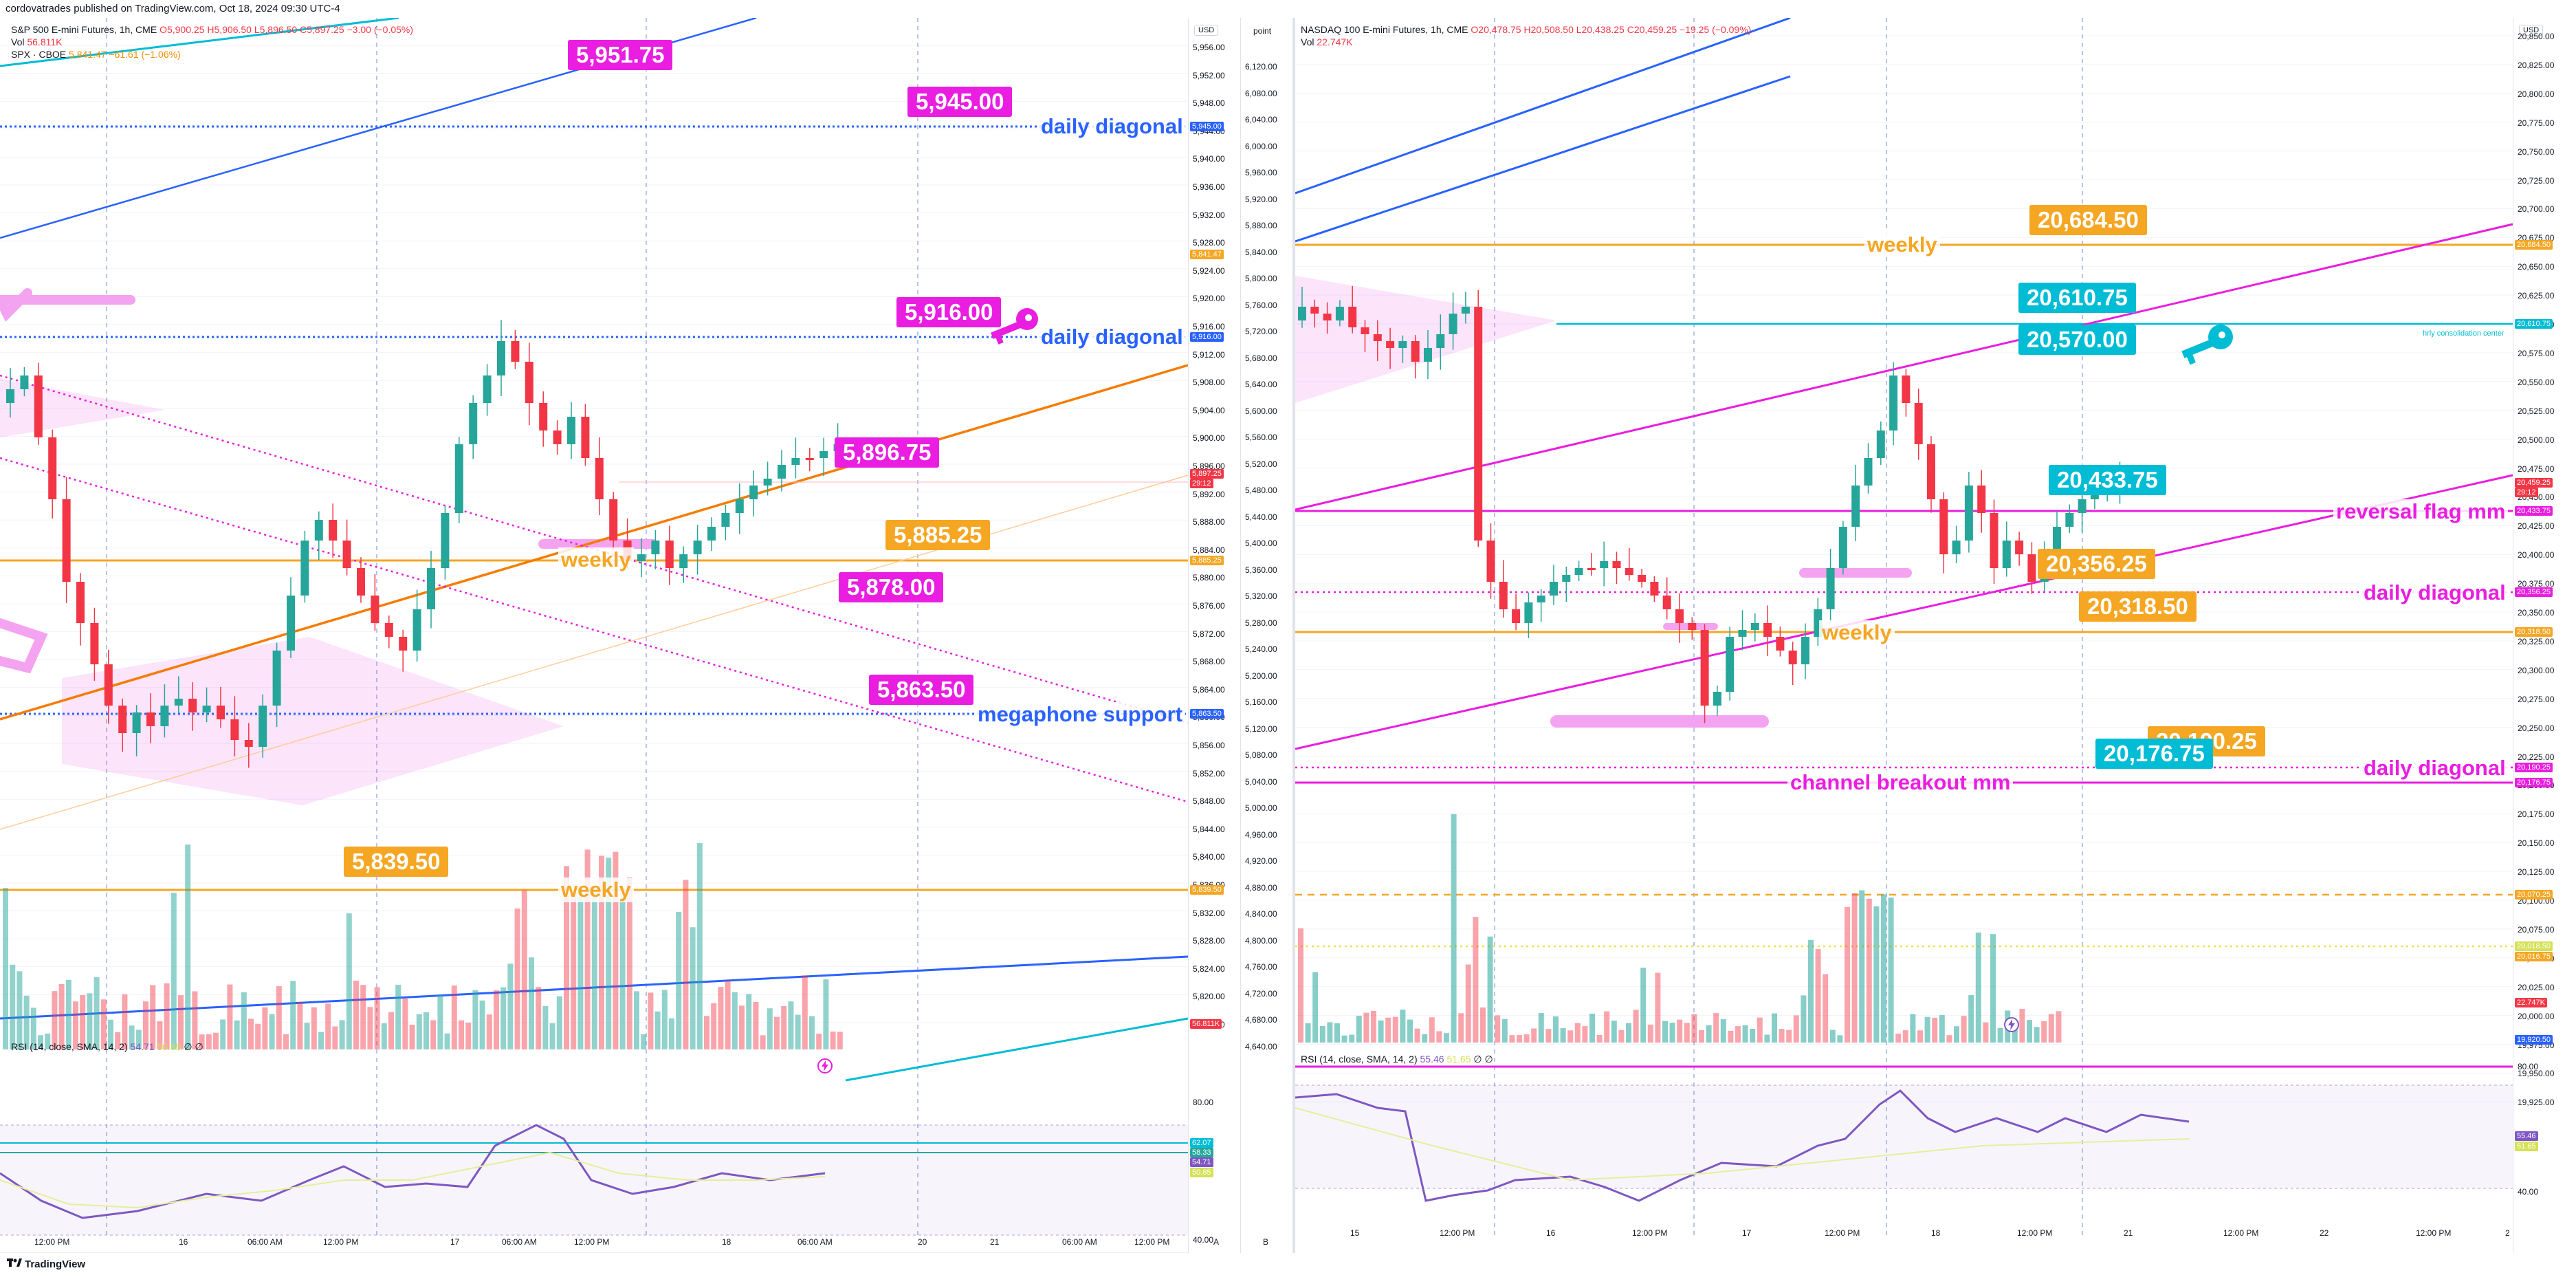 Image resolution: width=2576 pixels, height=1275 pixels. Describe the element at coordinates (1261, 1046) in the screenshot. I see `left-compare-tick: 4,640.00` at that location.